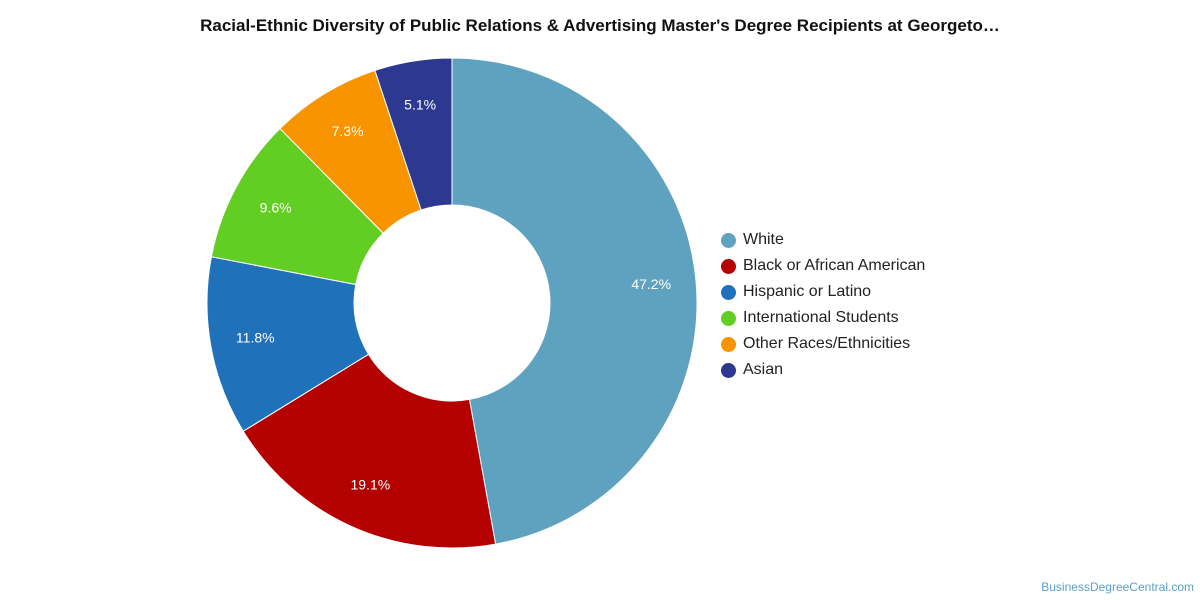  I want to click on legend-item-international-students: International Students, so click(823, 318).